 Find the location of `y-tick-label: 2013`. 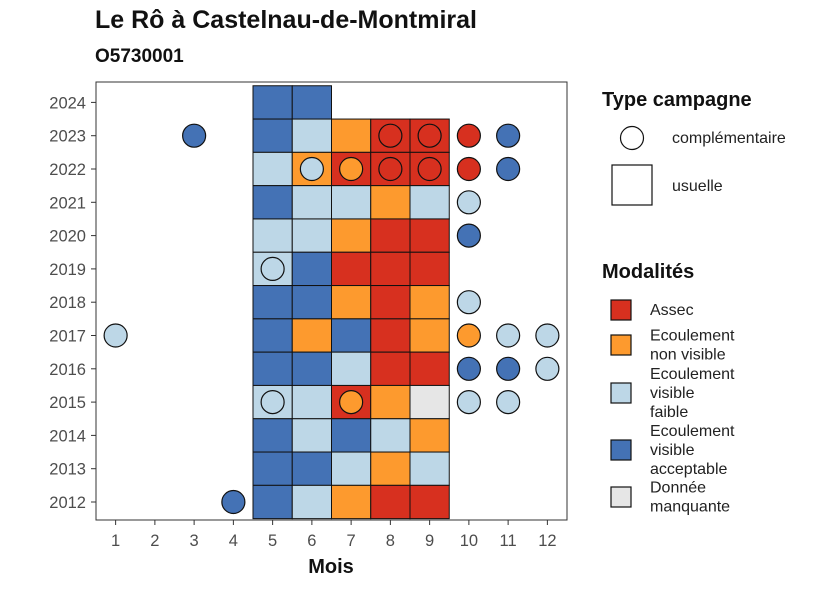

y-tick-label: 2013 is located at coordinates (67, 470).